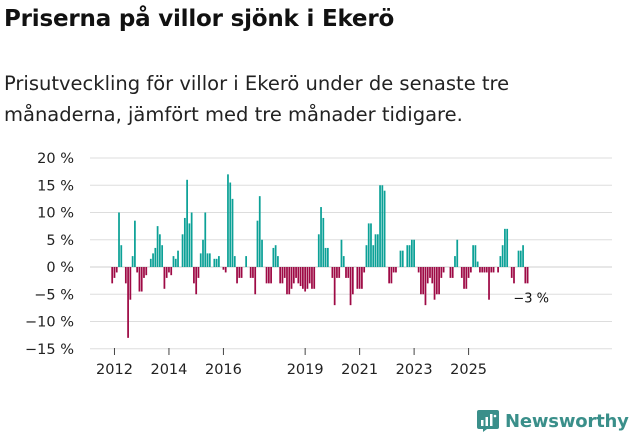 Image resolution: width=631 pixels, height=439 pixels. What do you see at coordinates (531, 298) in the screenshot?
I see `last-value-annotation: −3 %` at bounding box center [531, 298].